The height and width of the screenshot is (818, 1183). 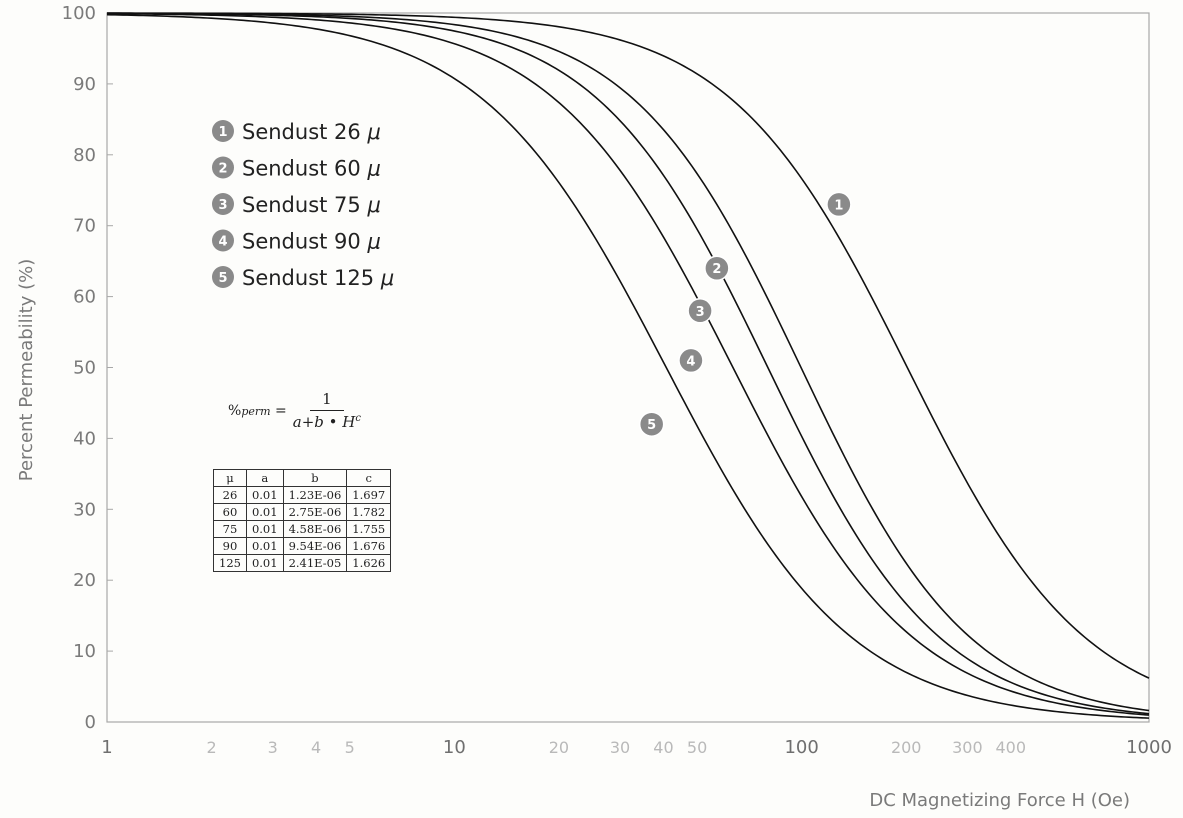 I want to click on table-cell: 1.755, so click(x=369, y=529).